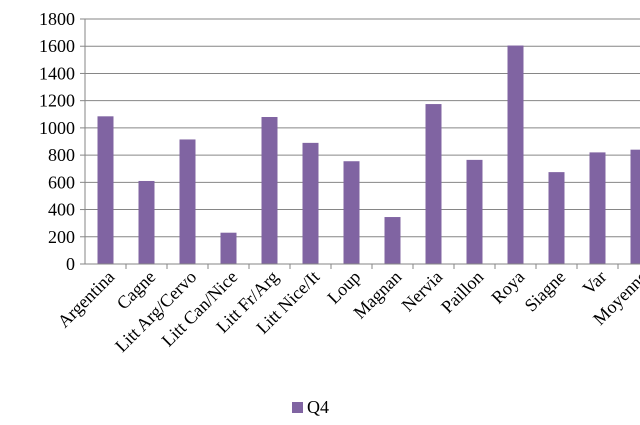 Image resolution: width=640 pixels, height=425 pixels. What do you see at coordinates (462, 292) in the screenshot?
I see `x-tick-label: Paillon` at bounding box center [462, 292].